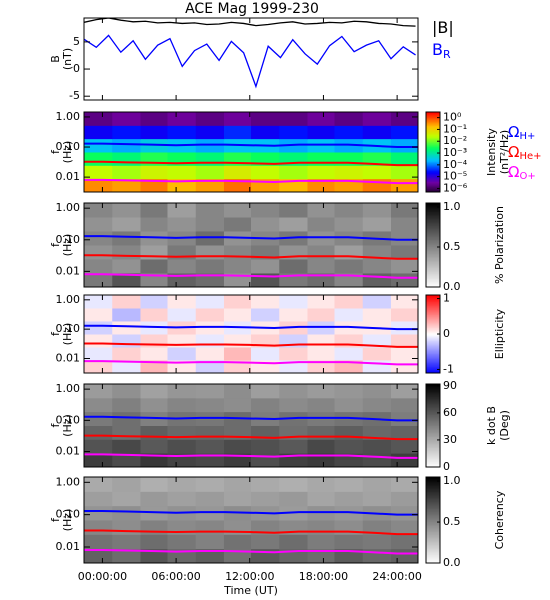  Describe the element at coordinates (68, 546) in the screenshot. I see `y-tick-label: 0.01` at that location.